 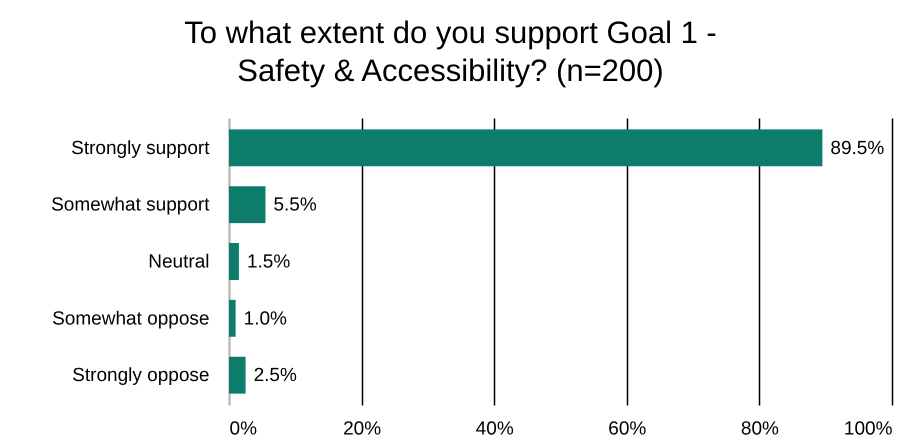 I want to click on data-label: 5.5%, so click(x=295, y=205).